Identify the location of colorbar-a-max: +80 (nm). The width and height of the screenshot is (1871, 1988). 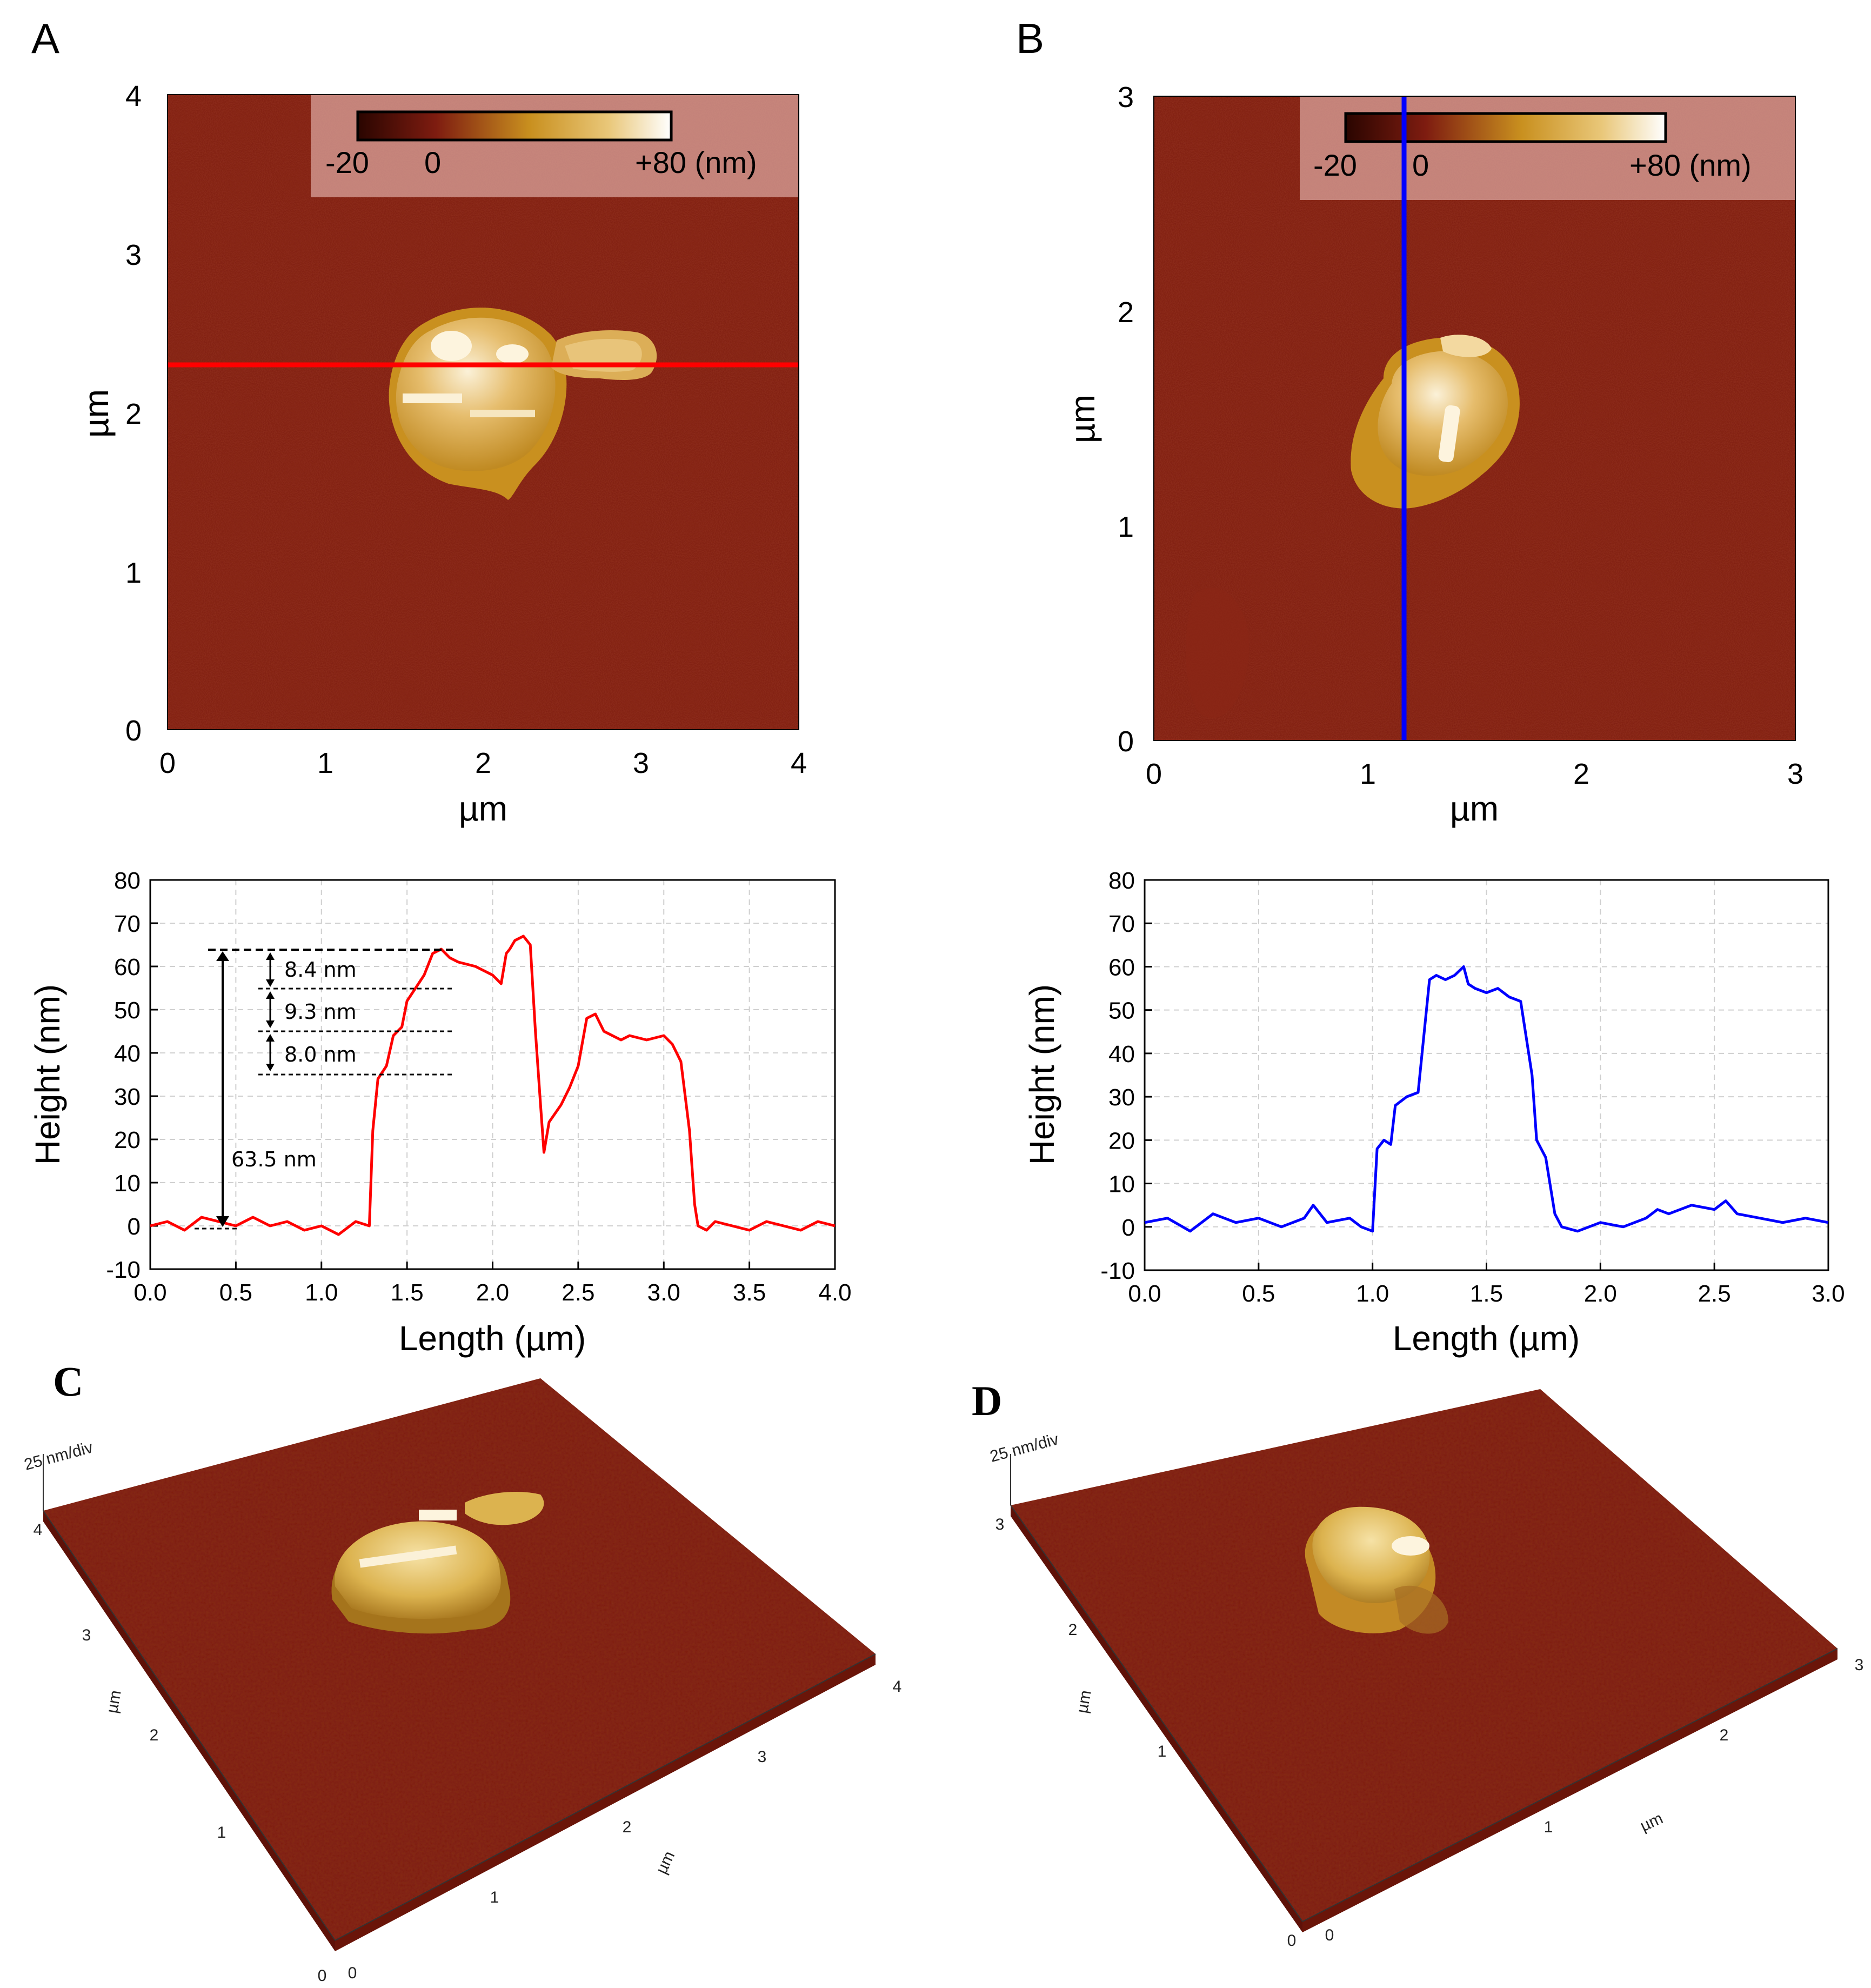
(696, 162).